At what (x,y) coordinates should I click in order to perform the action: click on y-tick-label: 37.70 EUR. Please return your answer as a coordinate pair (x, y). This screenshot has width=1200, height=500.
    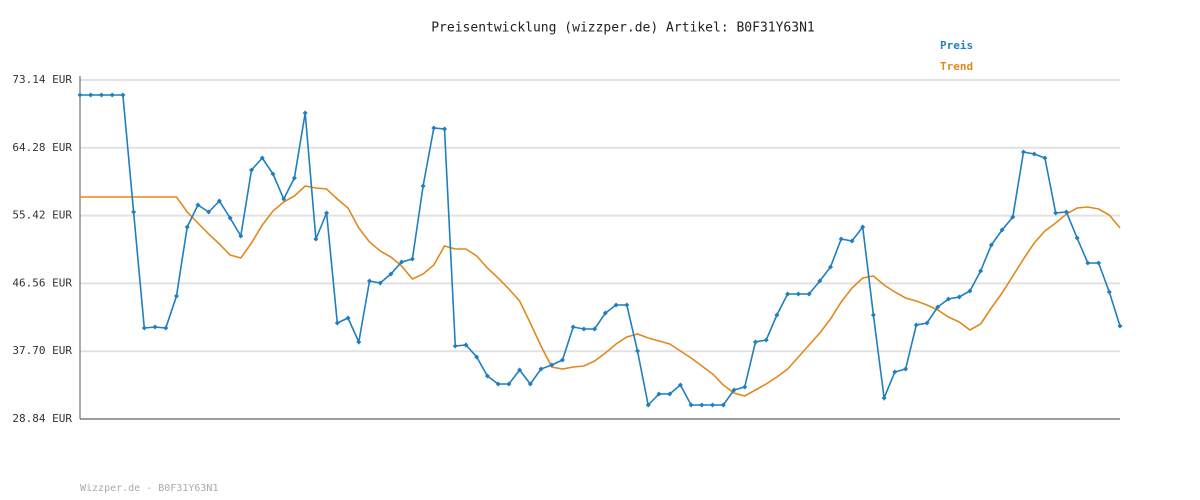
    Looking at the image, I should click on (42, 350).